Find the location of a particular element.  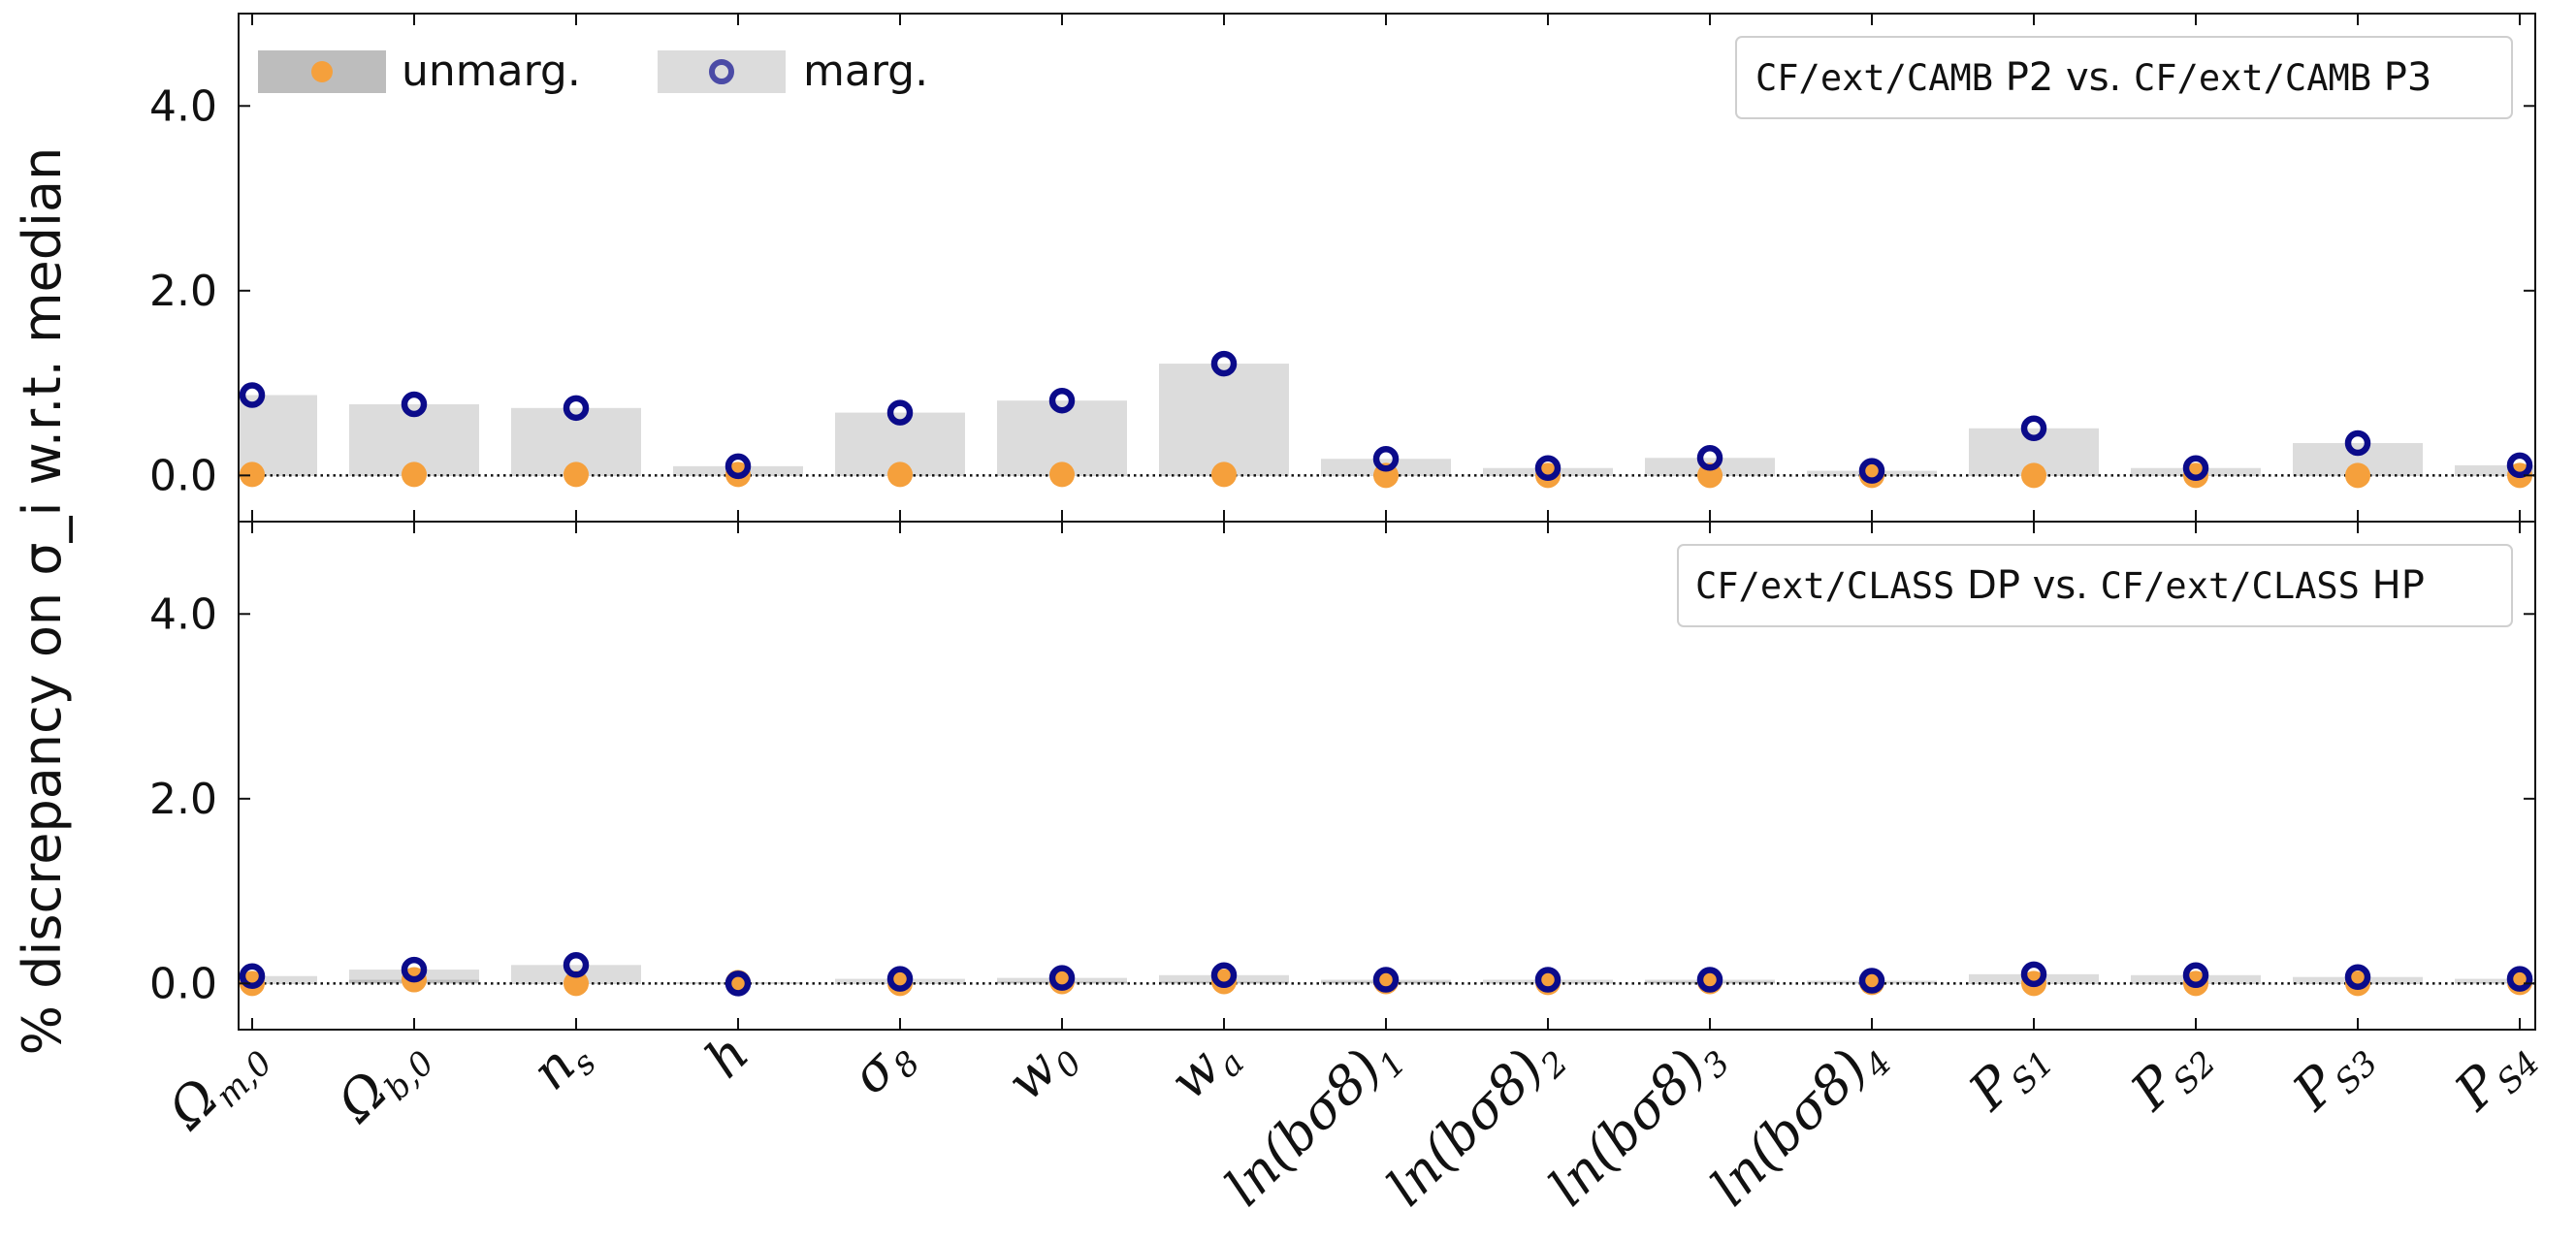

panel-2-title: CF/ext/CLASS DP vs. CF/ext/CLASS HP is located at coordinates (2095, 585).